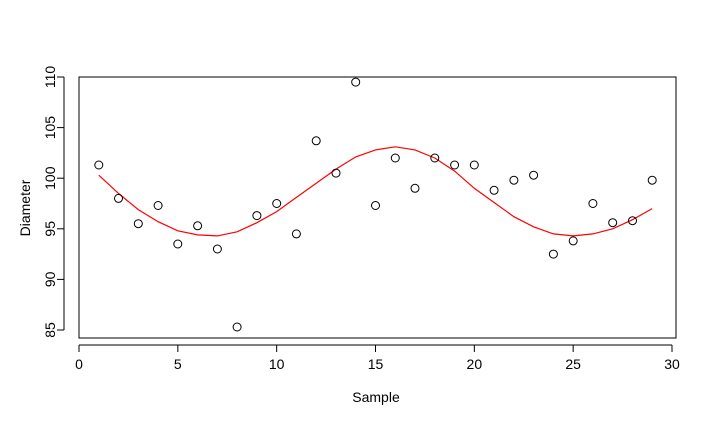 The height and width of the screenshot is (432, 720). Describe the element at coordinates (277, 364) in the screenshot. I see `x-tick-label: 10` at that location.